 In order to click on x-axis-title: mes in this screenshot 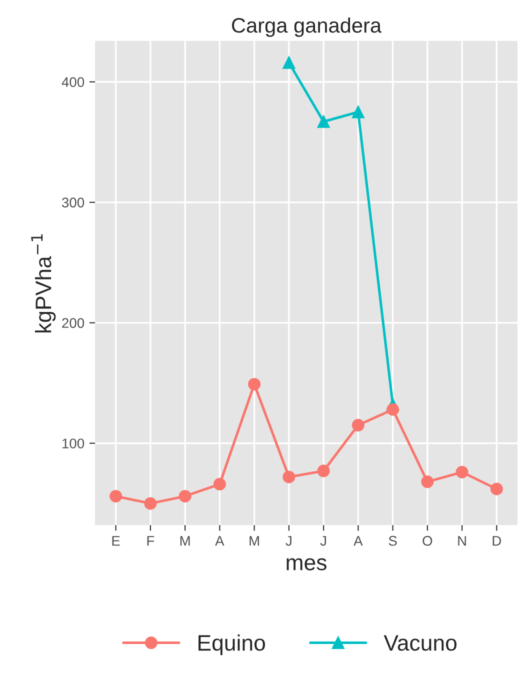, I will do `click(306, 564)`.